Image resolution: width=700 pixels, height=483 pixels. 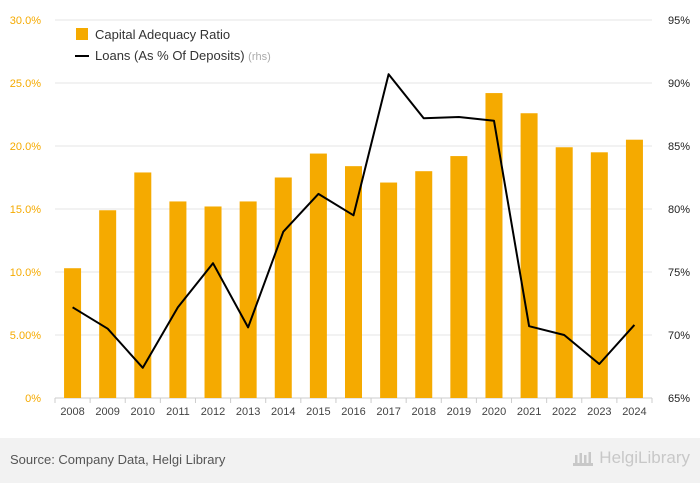 What do you see at coordinates (583, 459) in the screenshot?
I see `library-icon` at bounding box center [583, 459].